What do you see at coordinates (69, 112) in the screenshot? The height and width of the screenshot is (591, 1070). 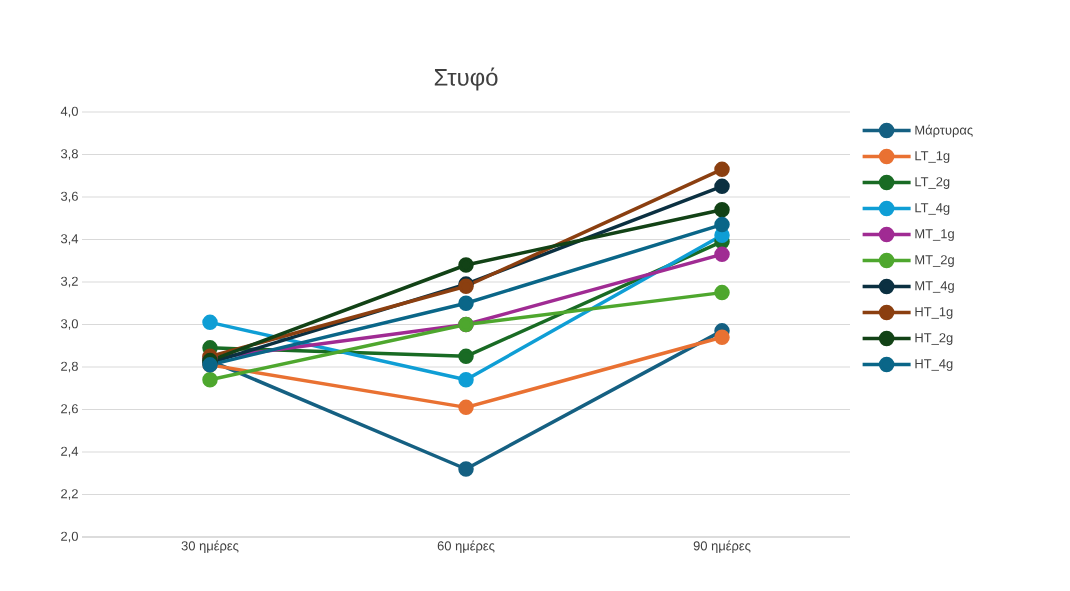 I see `y-tick-label: 4,0` at bounding box center [69, 112].